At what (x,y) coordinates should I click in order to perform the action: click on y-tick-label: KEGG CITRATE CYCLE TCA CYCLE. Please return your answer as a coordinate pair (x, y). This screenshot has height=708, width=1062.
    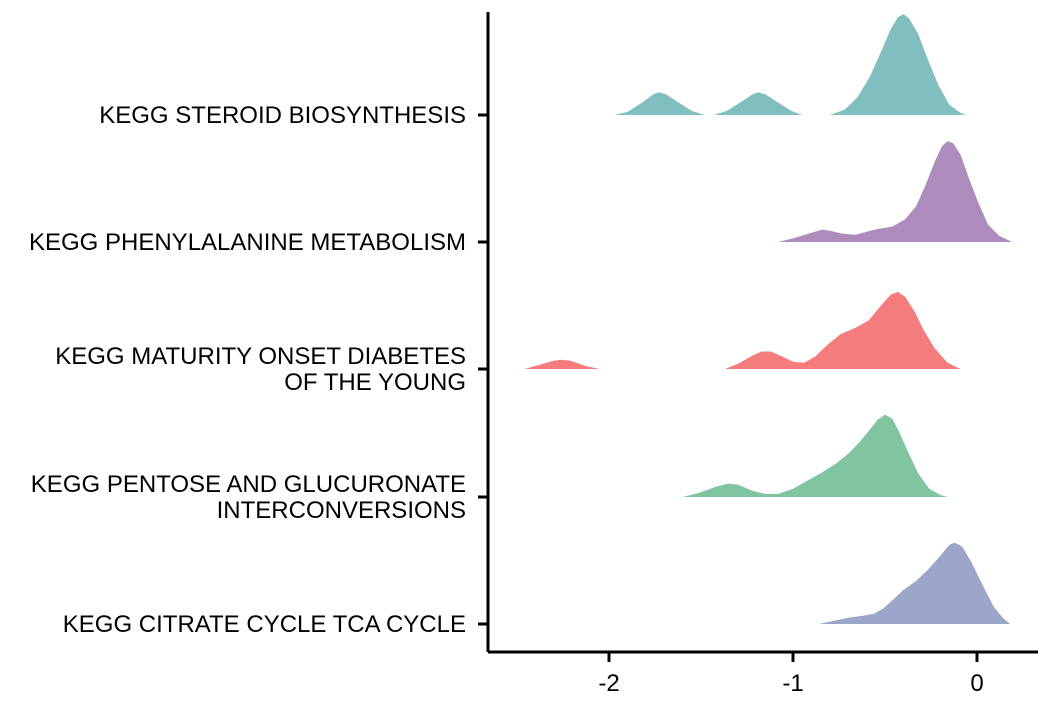
    Looking at the image, I should click on (264, 624).